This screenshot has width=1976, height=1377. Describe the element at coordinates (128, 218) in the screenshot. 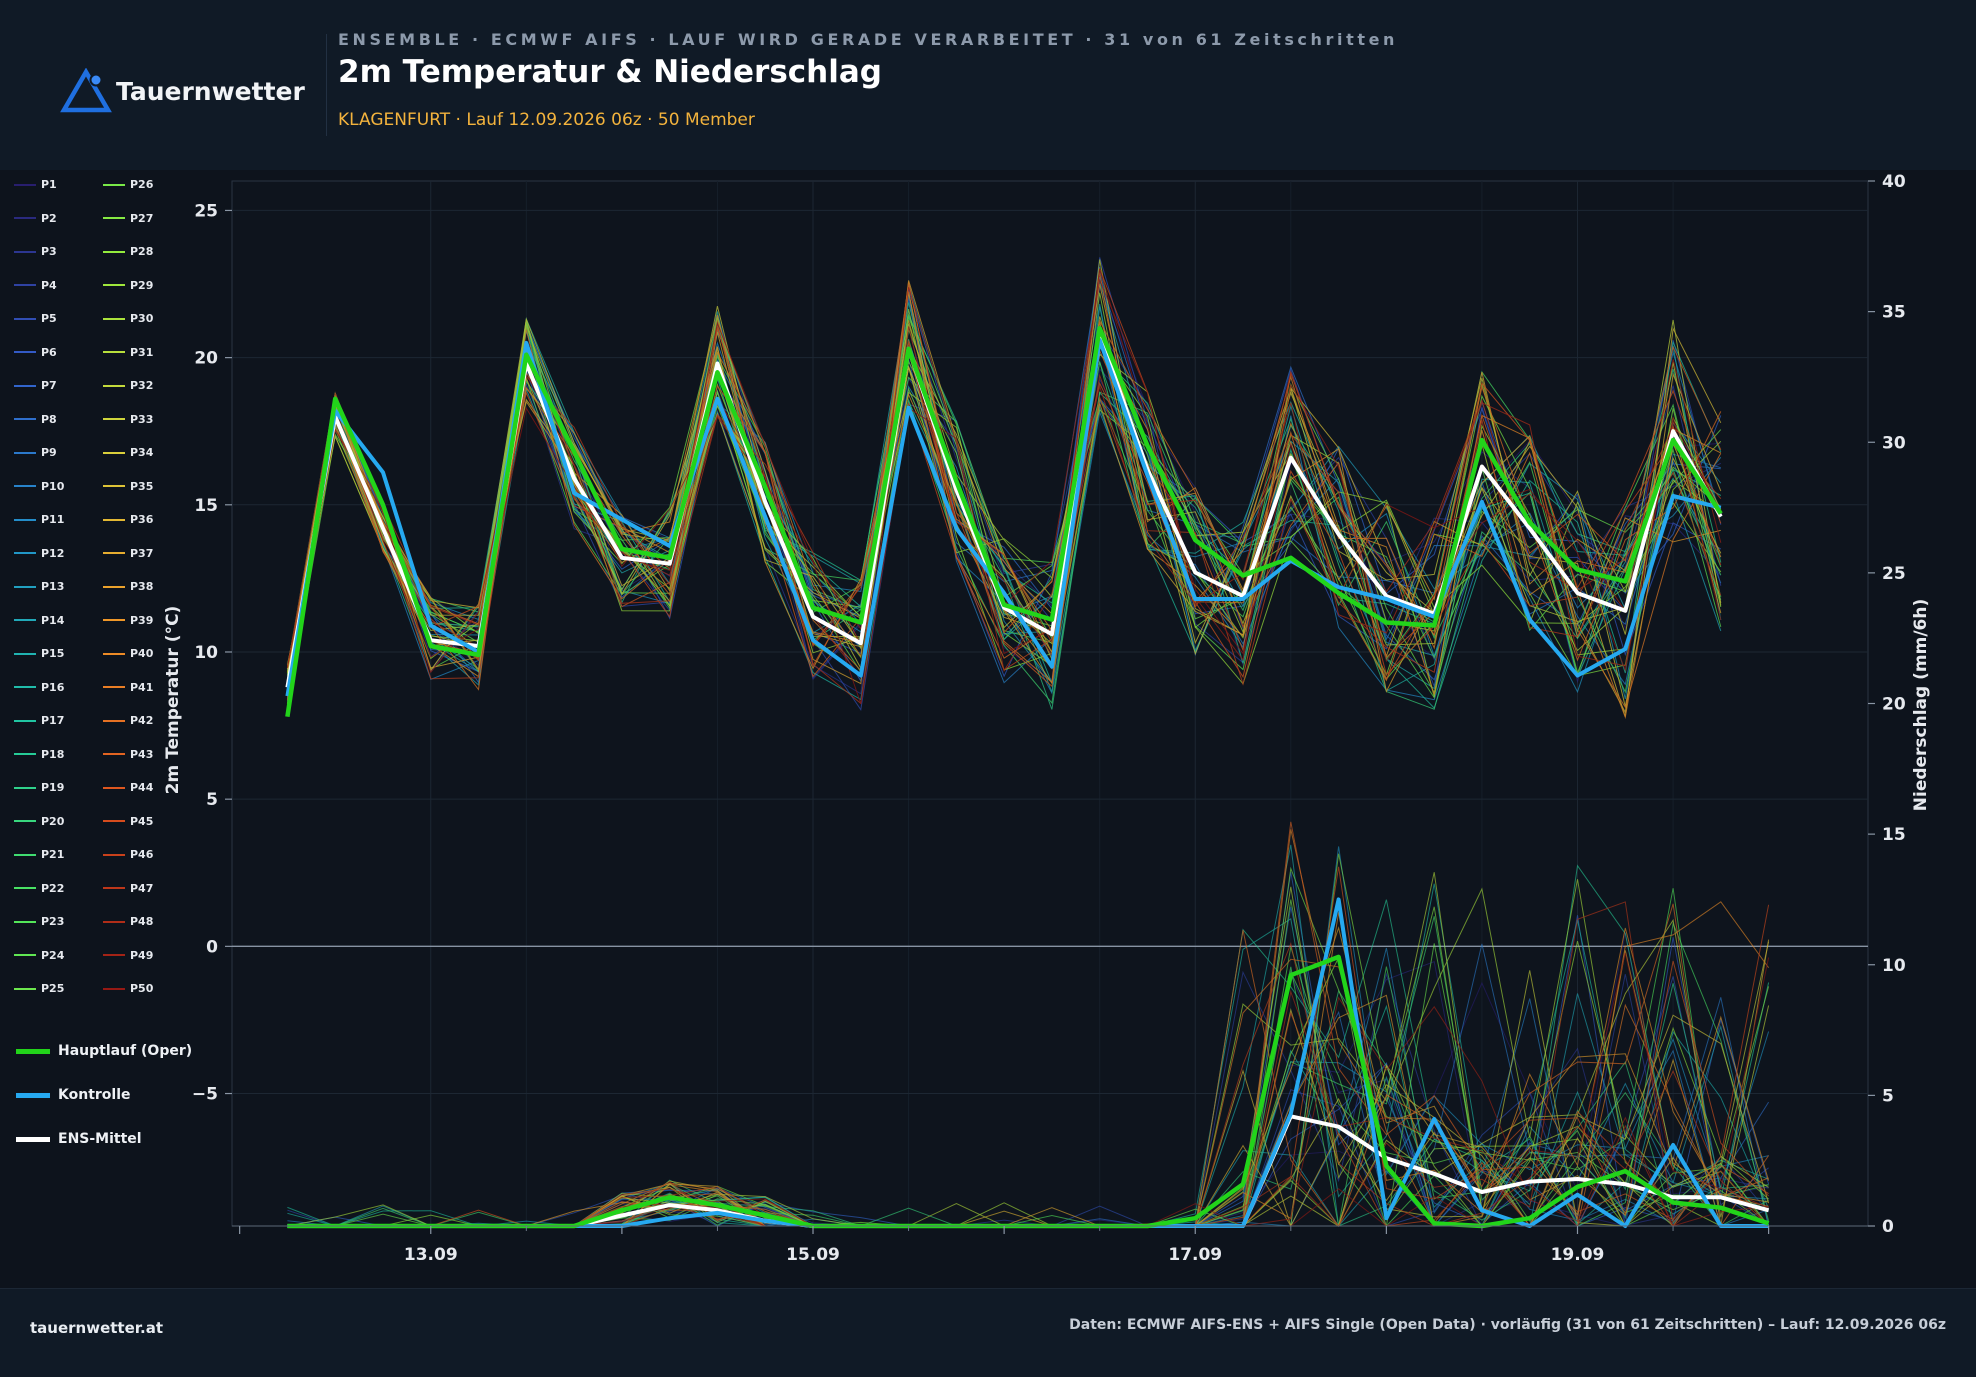

I see `legend-item-p27: P27` at that location.